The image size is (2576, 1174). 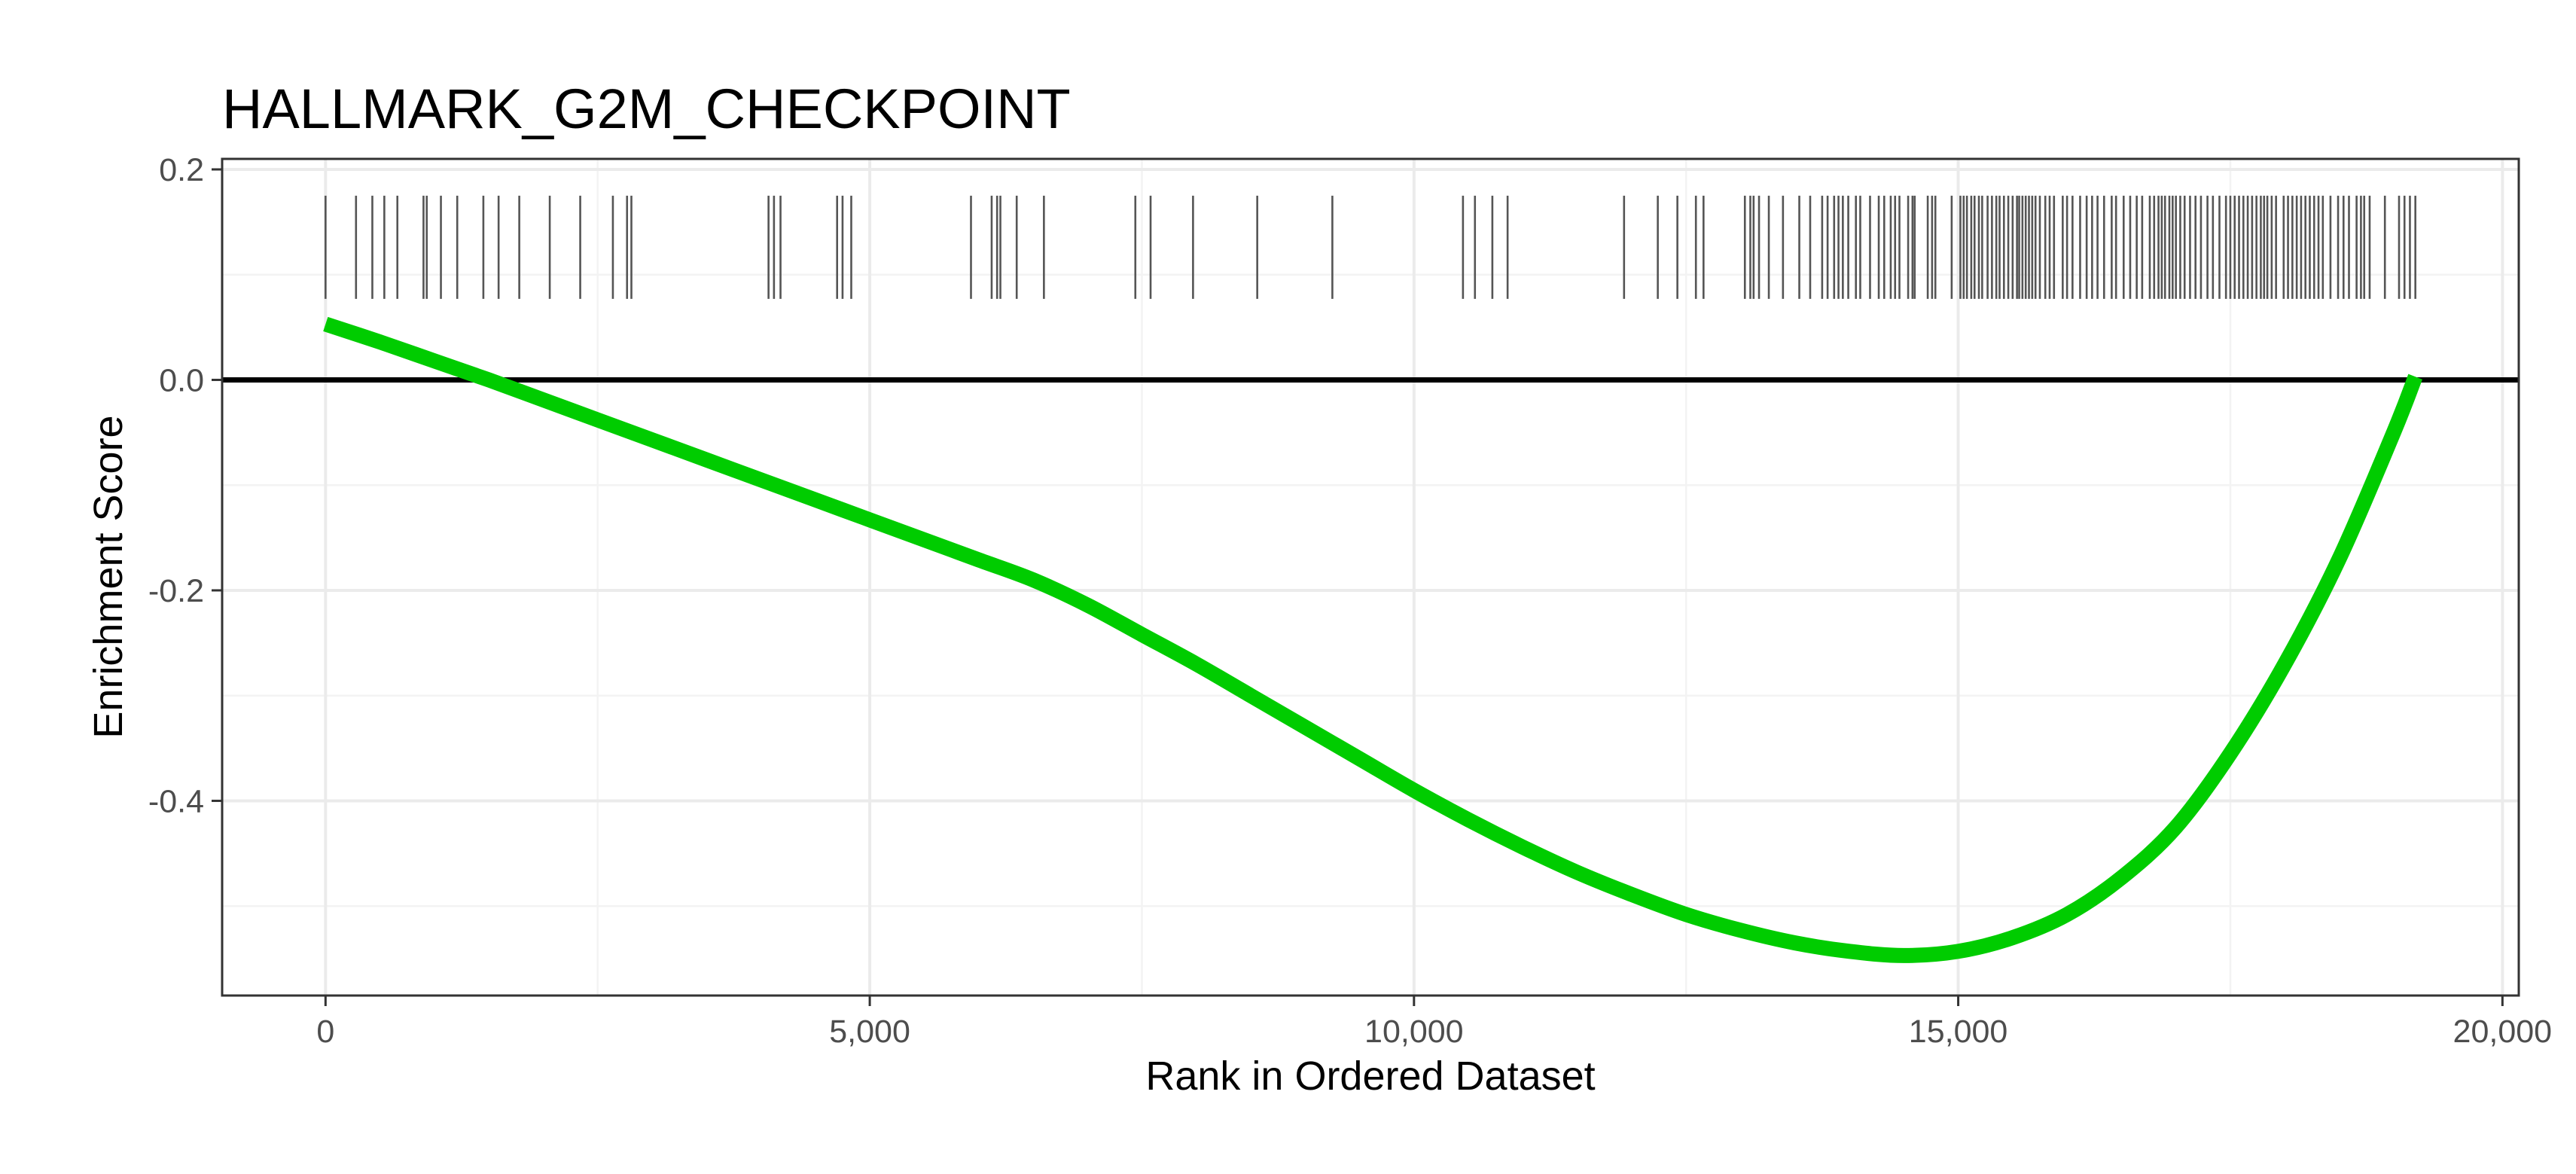 What do you see at coordinates (1370, 1076) in the screenshot?
I see `x-axis-title: Rank in Ordered Dataset` at bounding box center [1370, 1076].